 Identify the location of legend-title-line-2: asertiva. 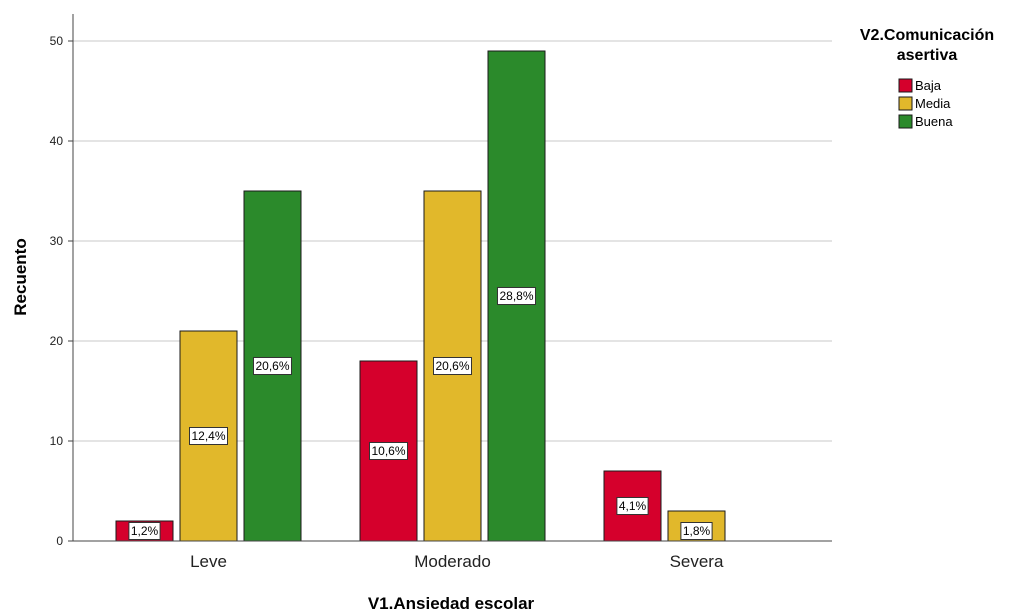
(927, 55).